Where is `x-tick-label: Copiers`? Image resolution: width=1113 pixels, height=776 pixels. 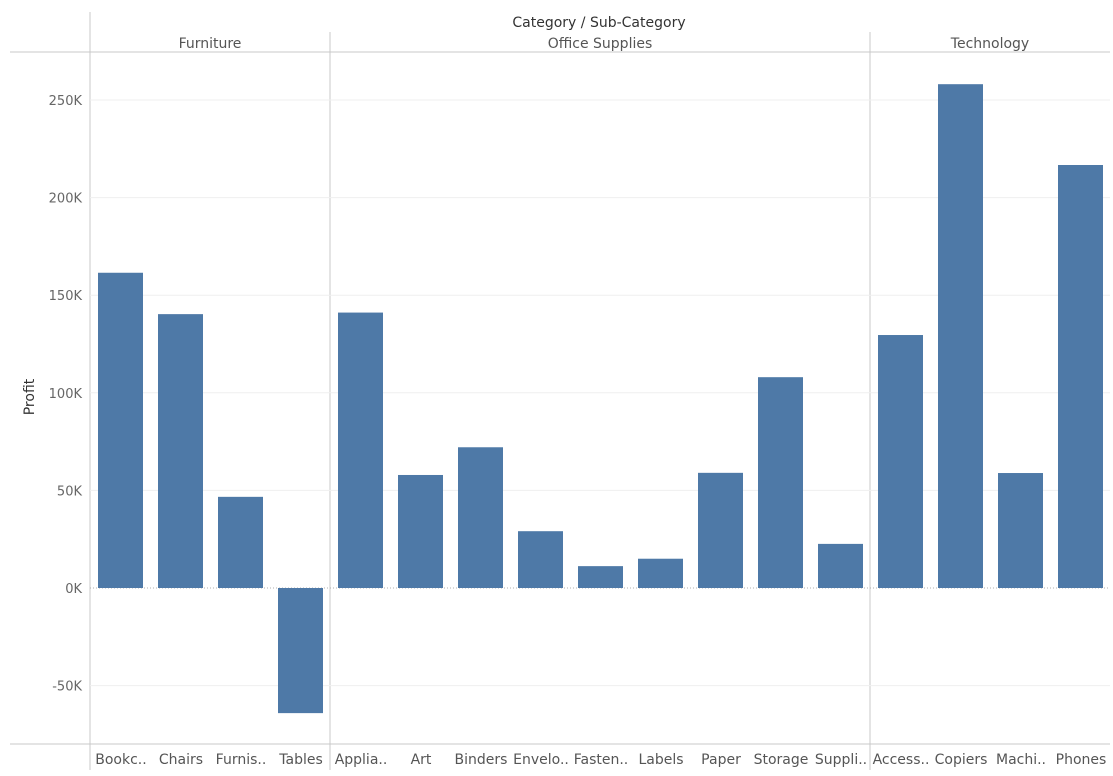 x-tick-label: Copiers is located at coordinates (961, 760).